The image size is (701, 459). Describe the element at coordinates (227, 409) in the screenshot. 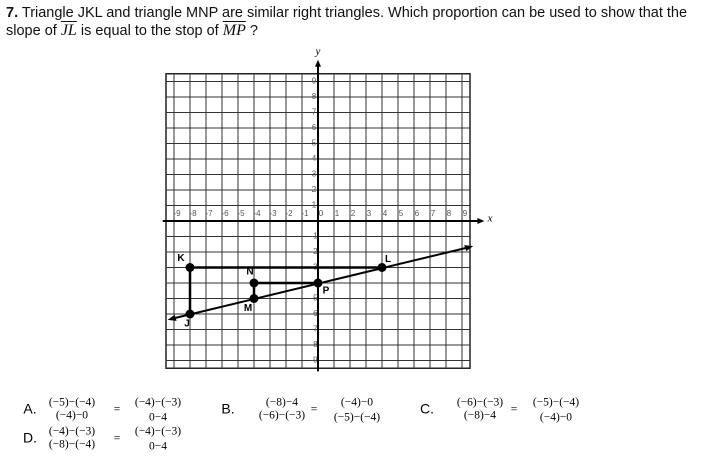

I see `option-letter: B.` at that location.